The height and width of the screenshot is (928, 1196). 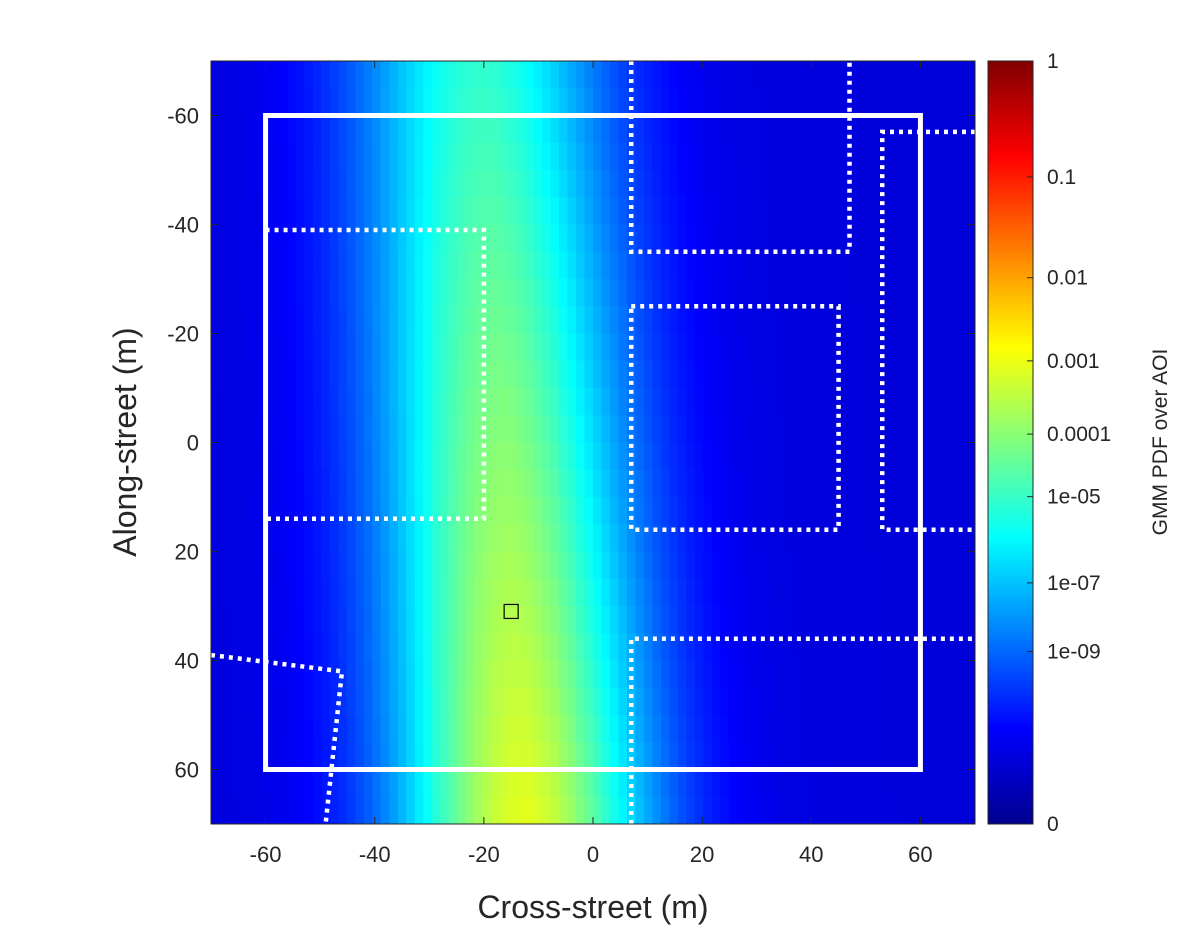 What do you see at coordinates (592, 907) in the screenshot?
I see `x-axis-label: Cross-street (m)` at bounding box center [592, 907].